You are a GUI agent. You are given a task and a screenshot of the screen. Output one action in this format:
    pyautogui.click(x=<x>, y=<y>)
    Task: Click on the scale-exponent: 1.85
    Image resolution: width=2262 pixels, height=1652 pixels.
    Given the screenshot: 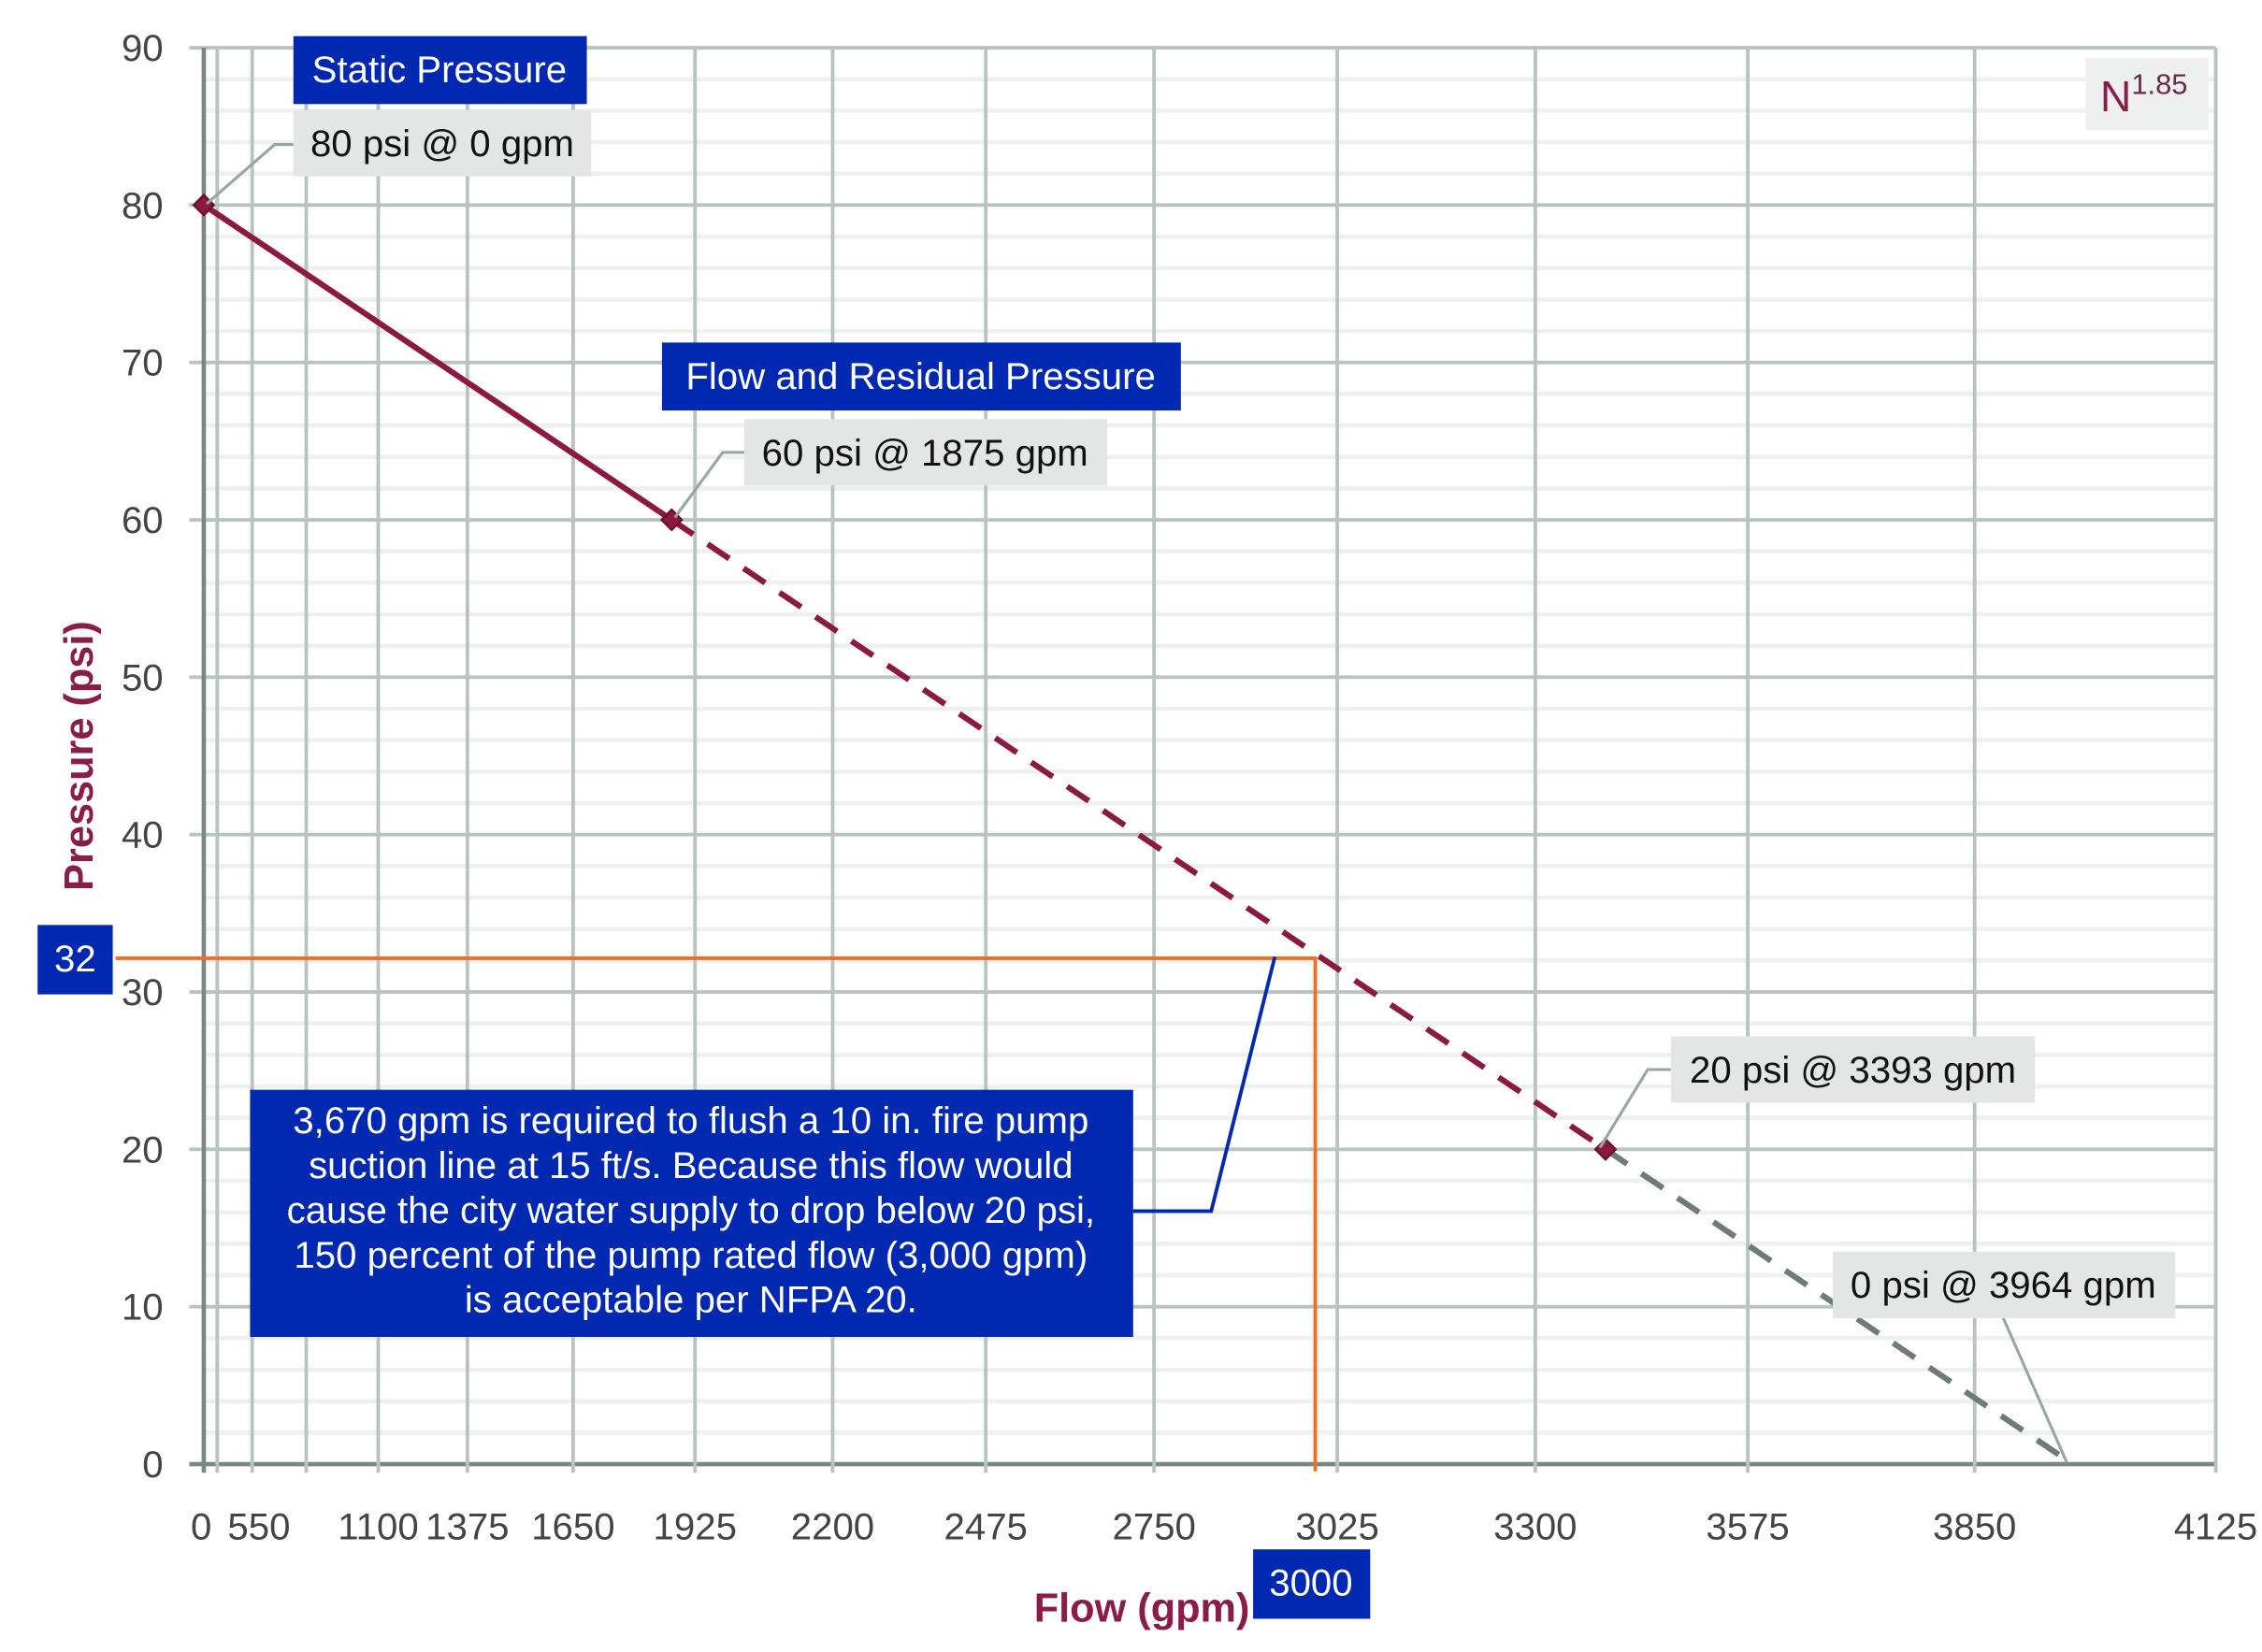 What is the action you would take?
    pyautogui.click(x=2159, y=83)
    